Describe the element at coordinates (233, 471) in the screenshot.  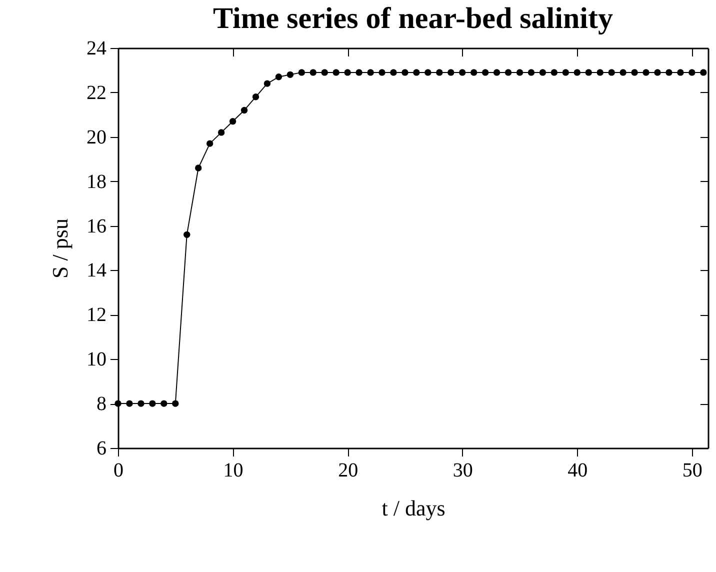
I see `x-tick-label: 10` at that location.